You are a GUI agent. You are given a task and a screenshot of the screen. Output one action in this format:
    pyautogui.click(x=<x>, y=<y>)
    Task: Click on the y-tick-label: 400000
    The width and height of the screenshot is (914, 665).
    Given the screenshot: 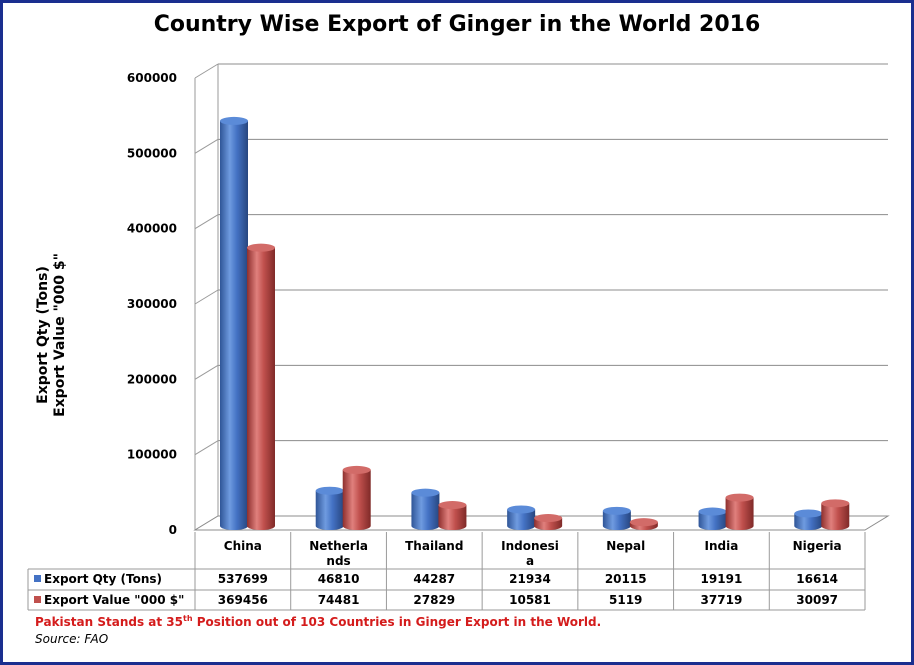 What is the action you would take?
    pyautogui.click(x=152, y=229)
    